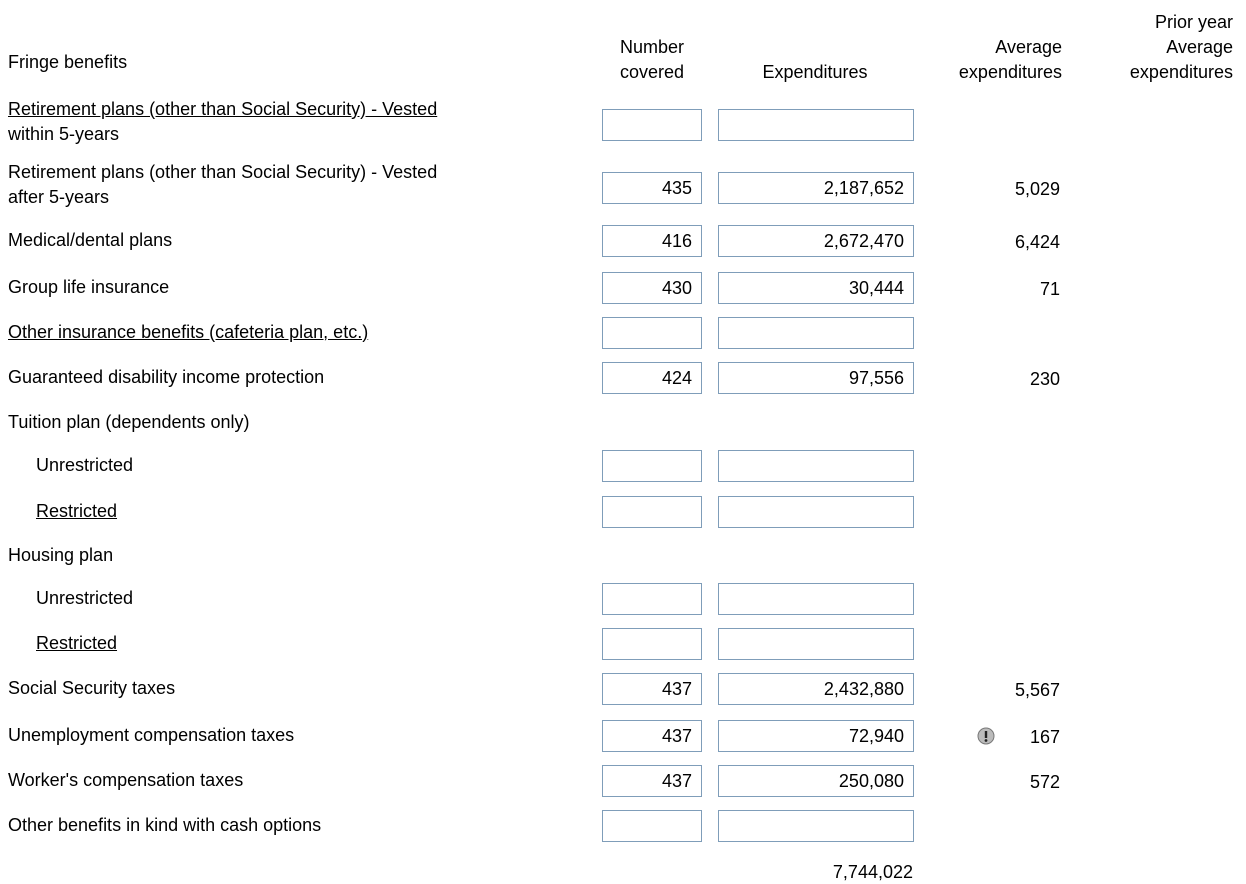 This screenshot has width=1246, height=884. I want to click on total-value: 7,744,022, so click(872, 872).